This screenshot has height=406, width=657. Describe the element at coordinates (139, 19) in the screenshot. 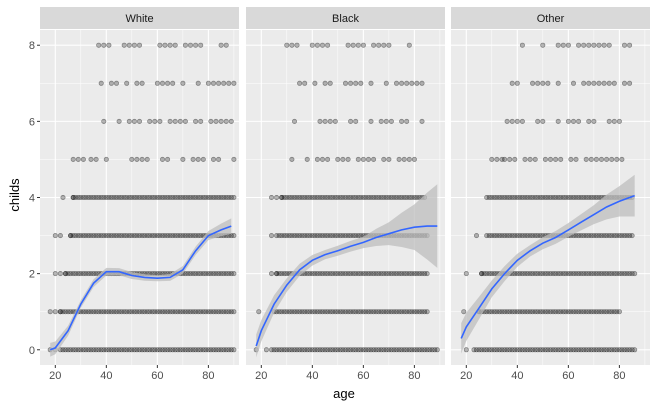

I see `facet-strip-label: White` at that location.